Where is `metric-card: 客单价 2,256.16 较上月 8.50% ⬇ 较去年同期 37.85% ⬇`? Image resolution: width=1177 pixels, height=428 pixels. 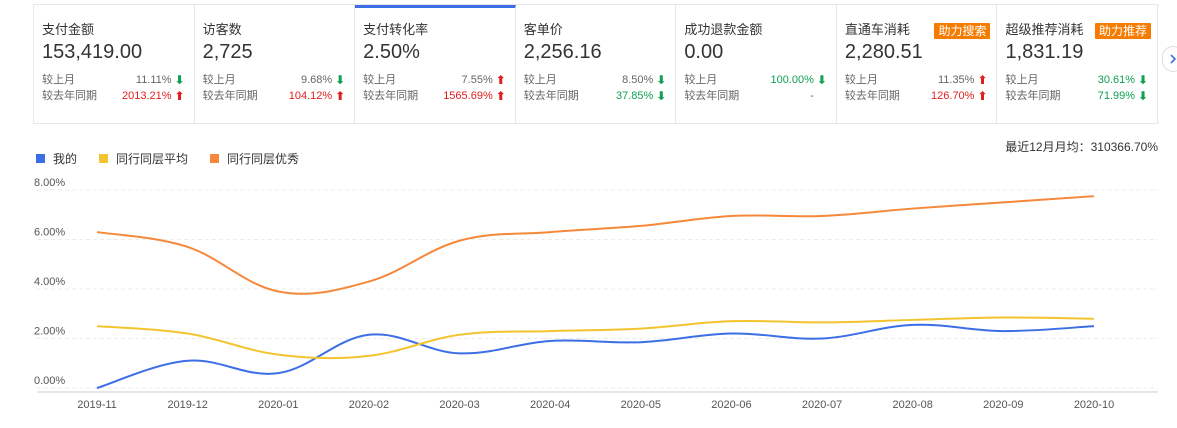
metric-card: 客单价 2,256.16 较上月 8.50% ⬇ 较去年同期 37.85% ⬇ is located at coordinates (596, 64).